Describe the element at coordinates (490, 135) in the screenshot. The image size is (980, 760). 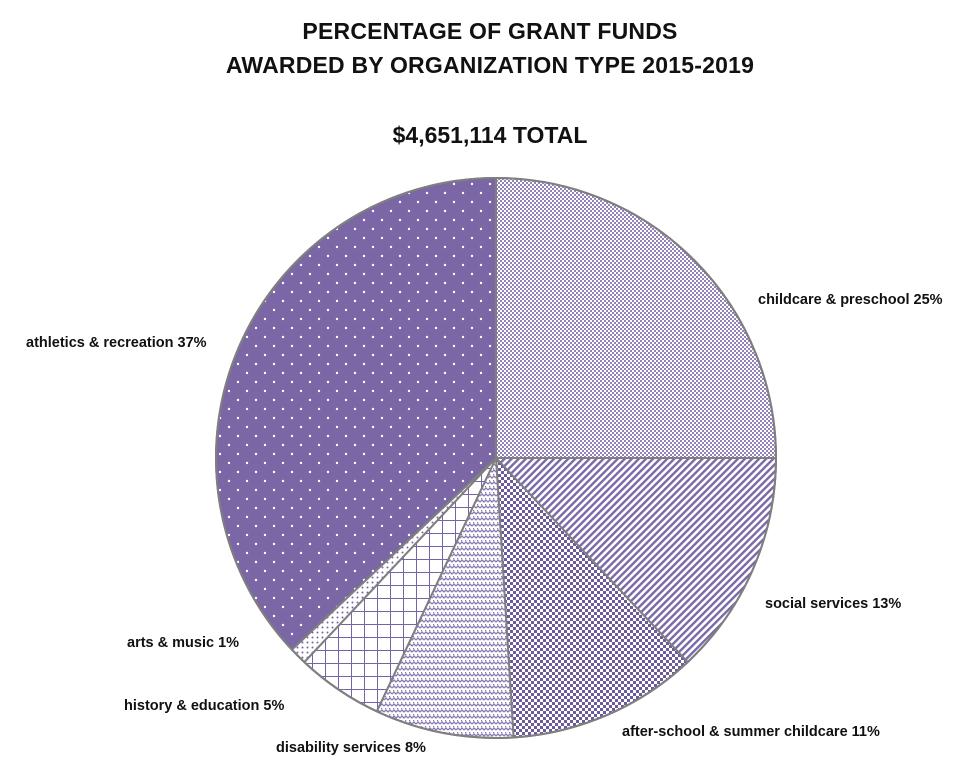
I see `chart-subtitle-total: $4,651,114 TOTAL` at that location.